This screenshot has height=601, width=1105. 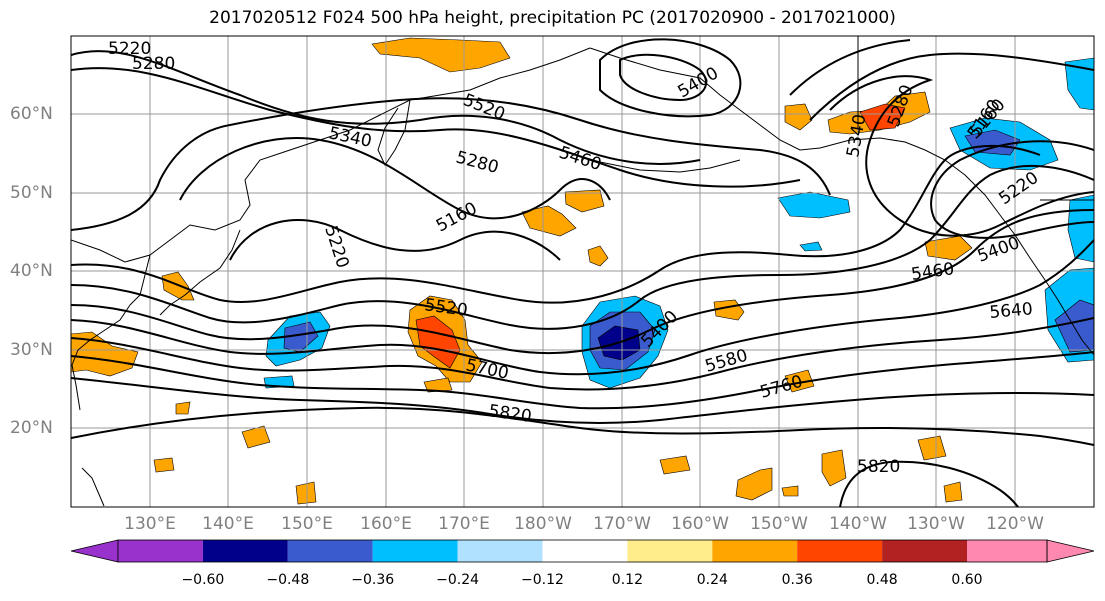 What do you see at coordinates (622, 524) in the screenshot?
I see `lon-label: 170°W` at bounding box center [622, 524].